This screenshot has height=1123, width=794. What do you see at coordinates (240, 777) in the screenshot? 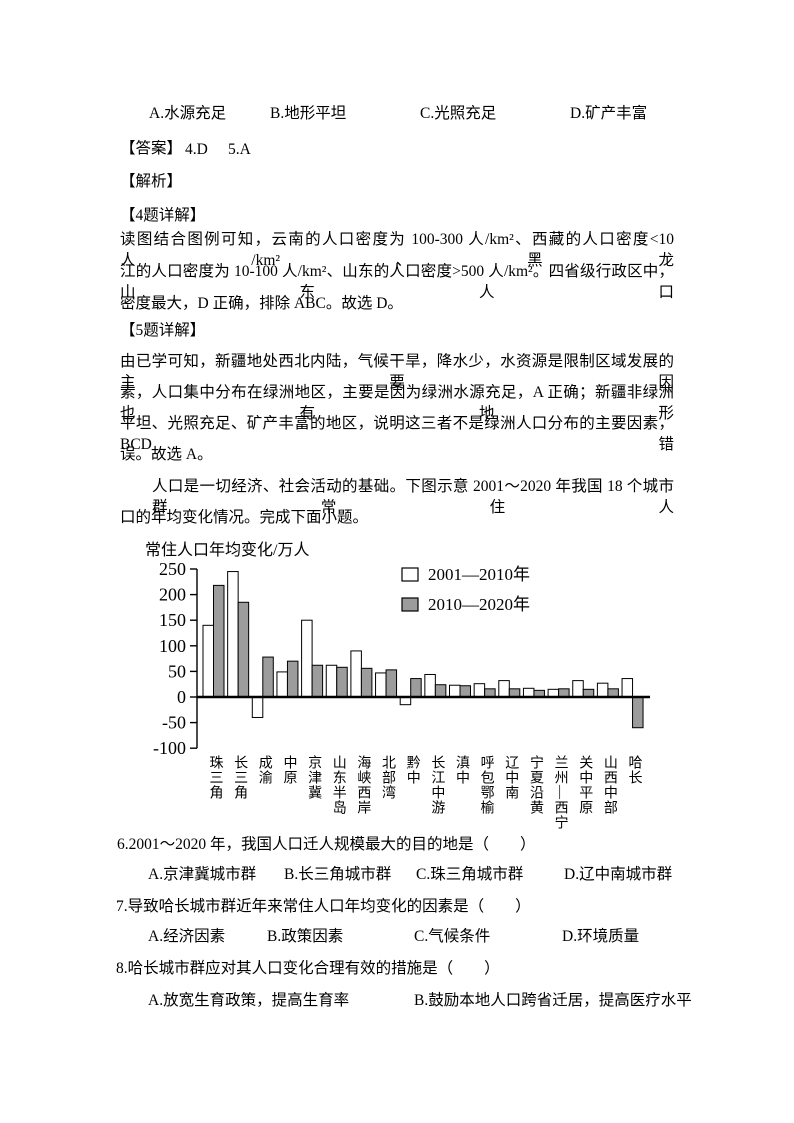
I see `category-label: 长三角` at bounding box center [240, 777].